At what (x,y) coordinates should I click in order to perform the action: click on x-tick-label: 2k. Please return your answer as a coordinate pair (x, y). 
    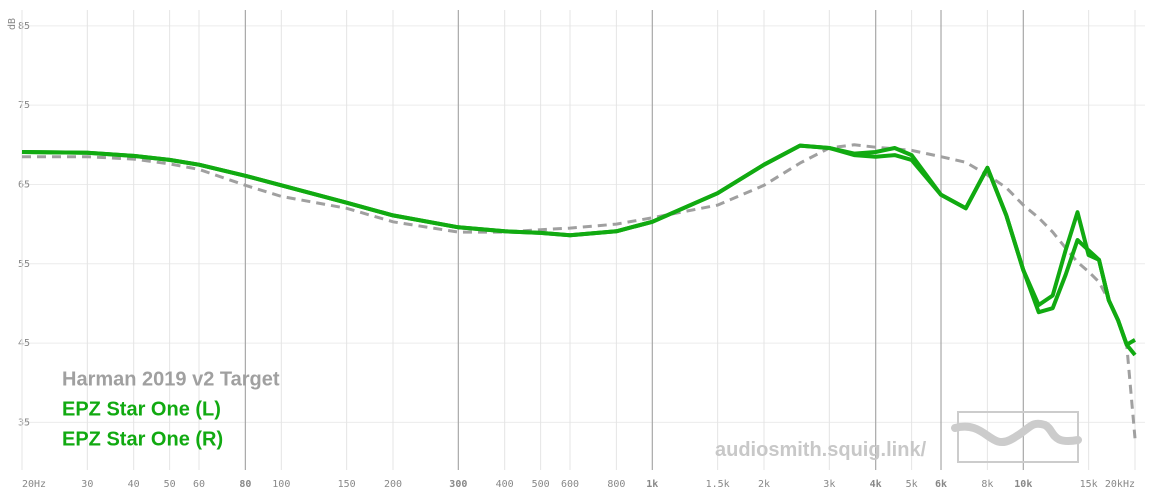
    Looking at the image, I should click on (764, 484).